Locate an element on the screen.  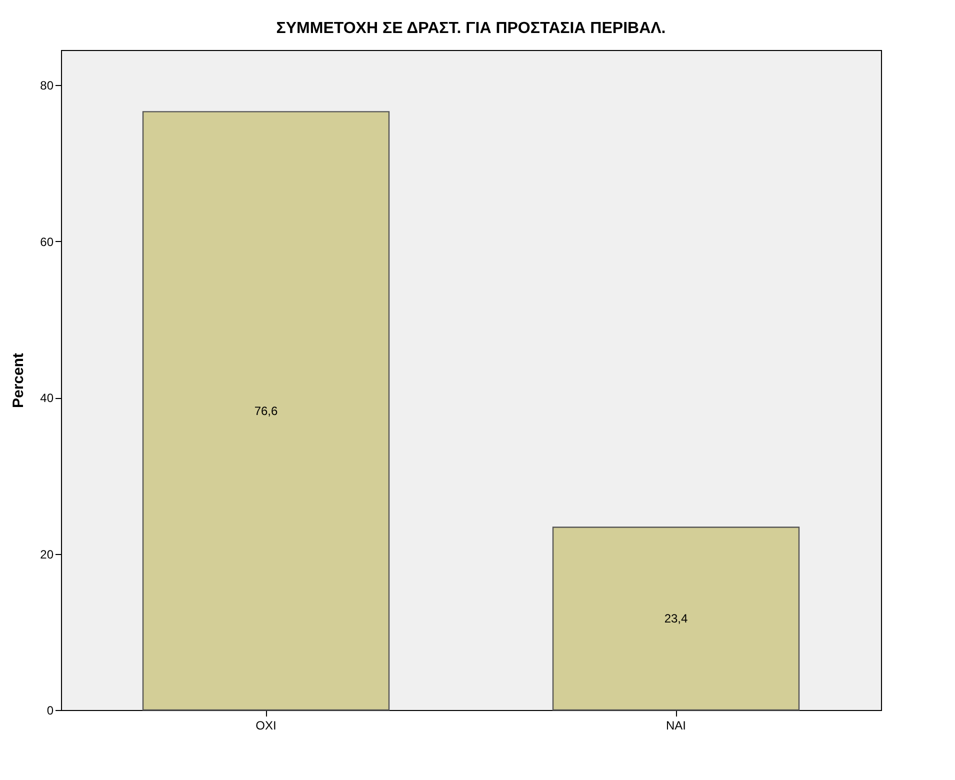
data-label: 23,4 is located at coordinates (676, 619).